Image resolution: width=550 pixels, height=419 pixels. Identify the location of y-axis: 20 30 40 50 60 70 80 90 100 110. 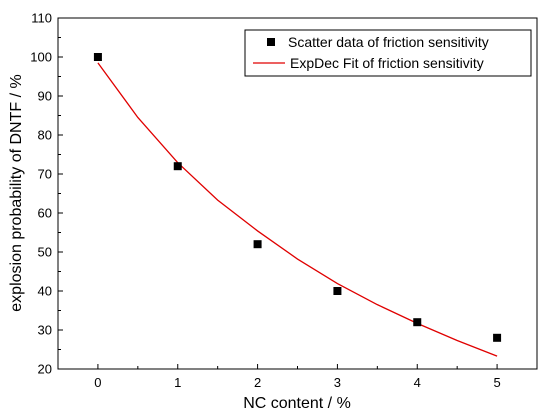
(46, 194).